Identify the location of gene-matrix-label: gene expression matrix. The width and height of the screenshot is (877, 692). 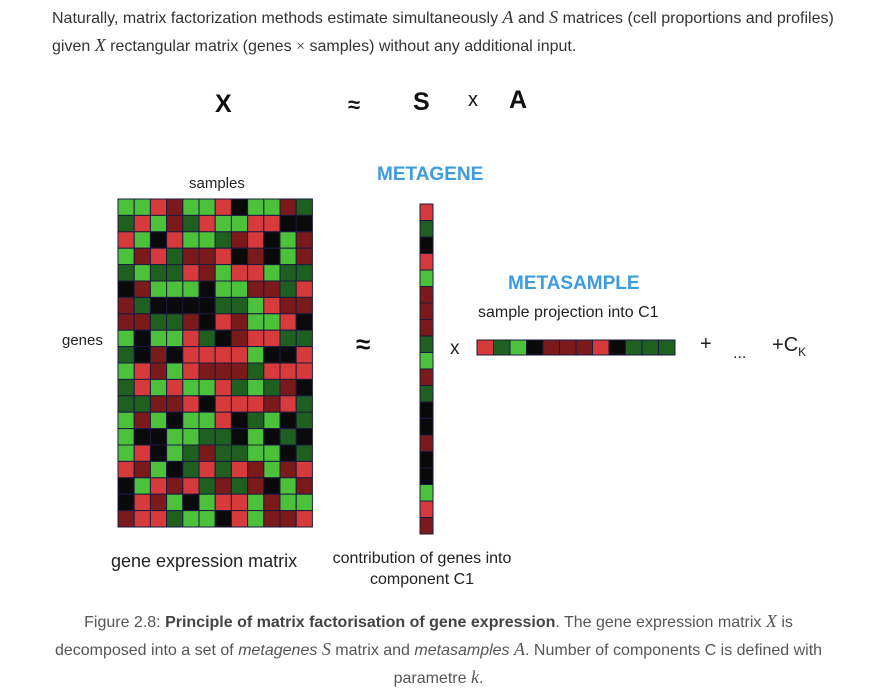
(204, 561).